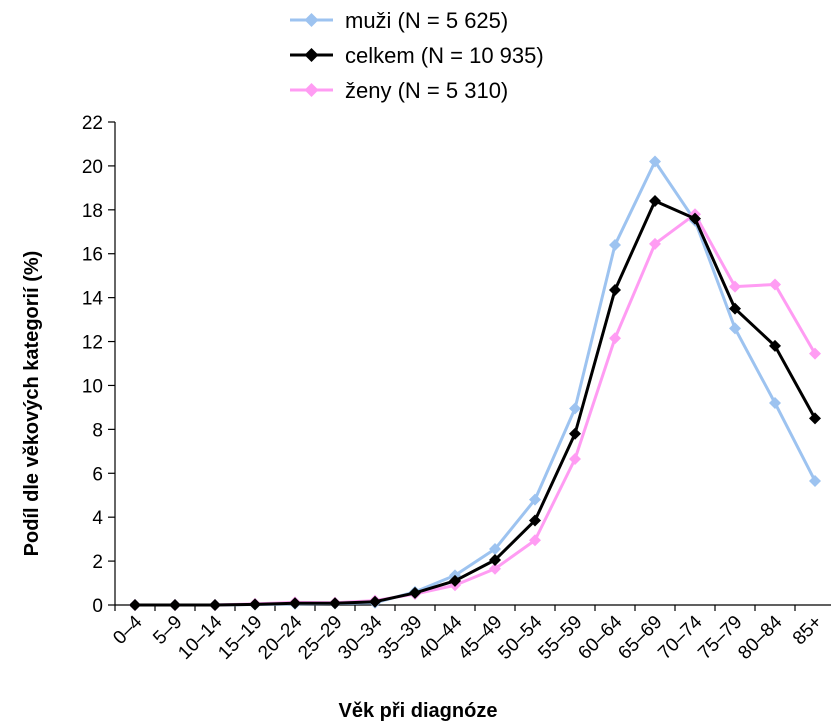 This screenshot has height=724, width=831. I want to click on x-tick-label: 85+, so click(808, 631).